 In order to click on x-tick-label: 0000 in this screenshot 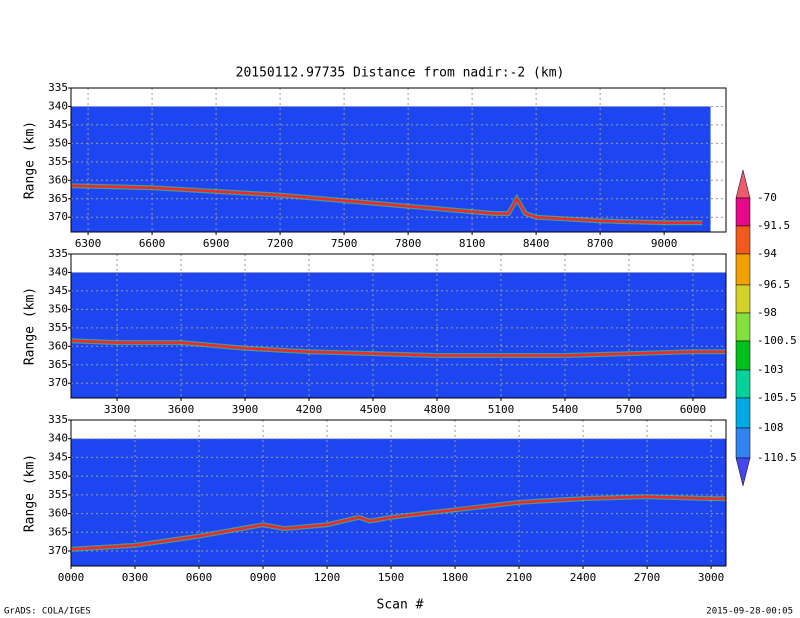, I will do `click(71, 577)`.